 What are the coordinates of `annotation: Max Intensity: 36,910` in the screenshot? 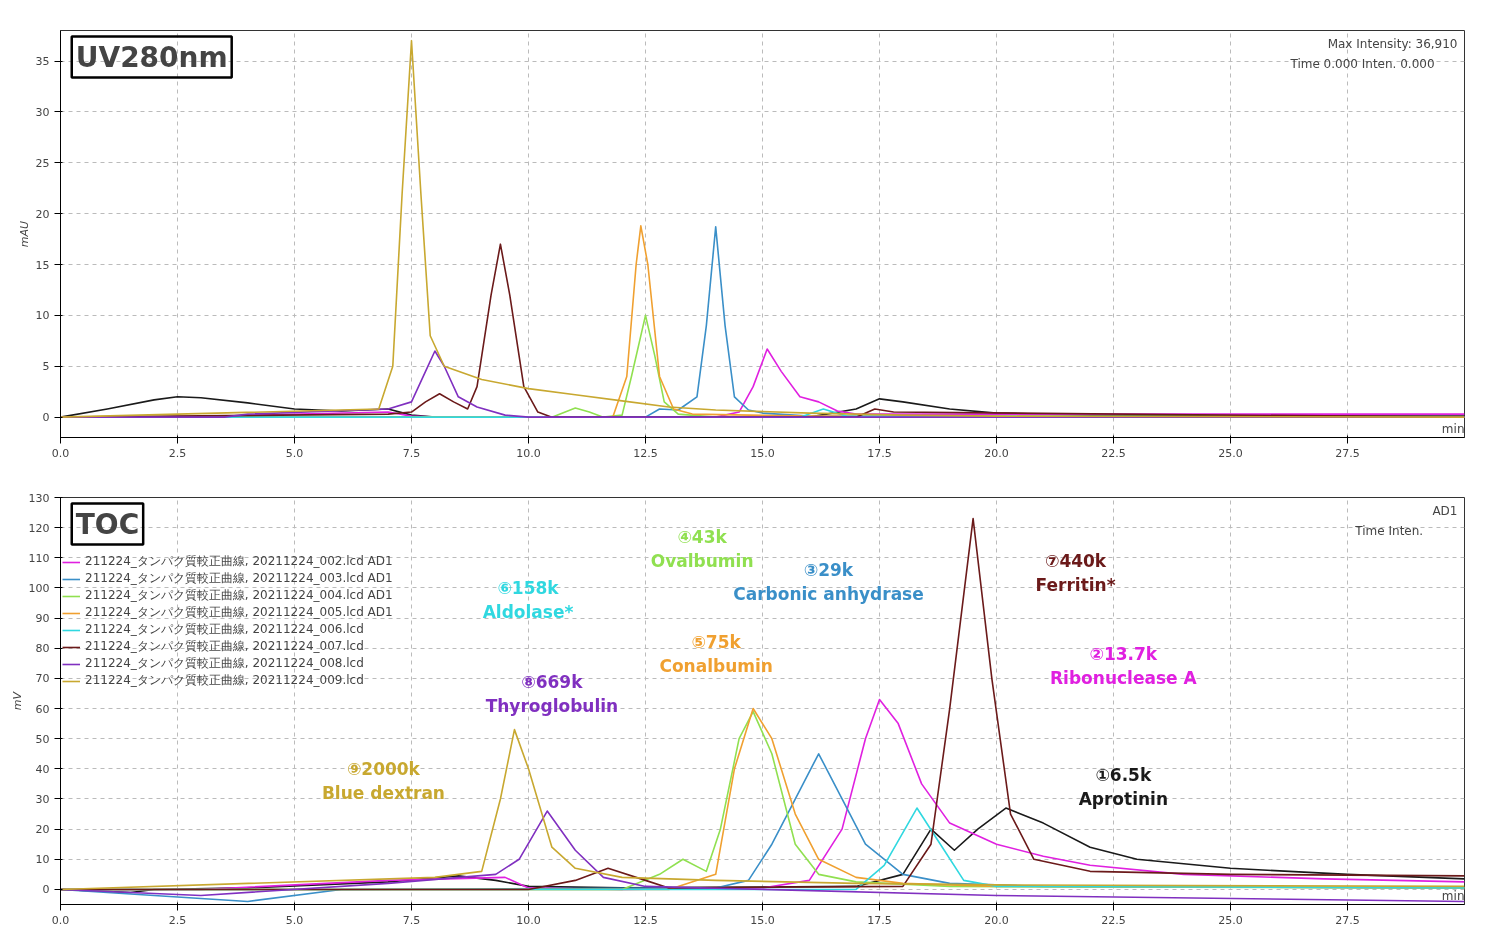 It's located at (1392, 43).